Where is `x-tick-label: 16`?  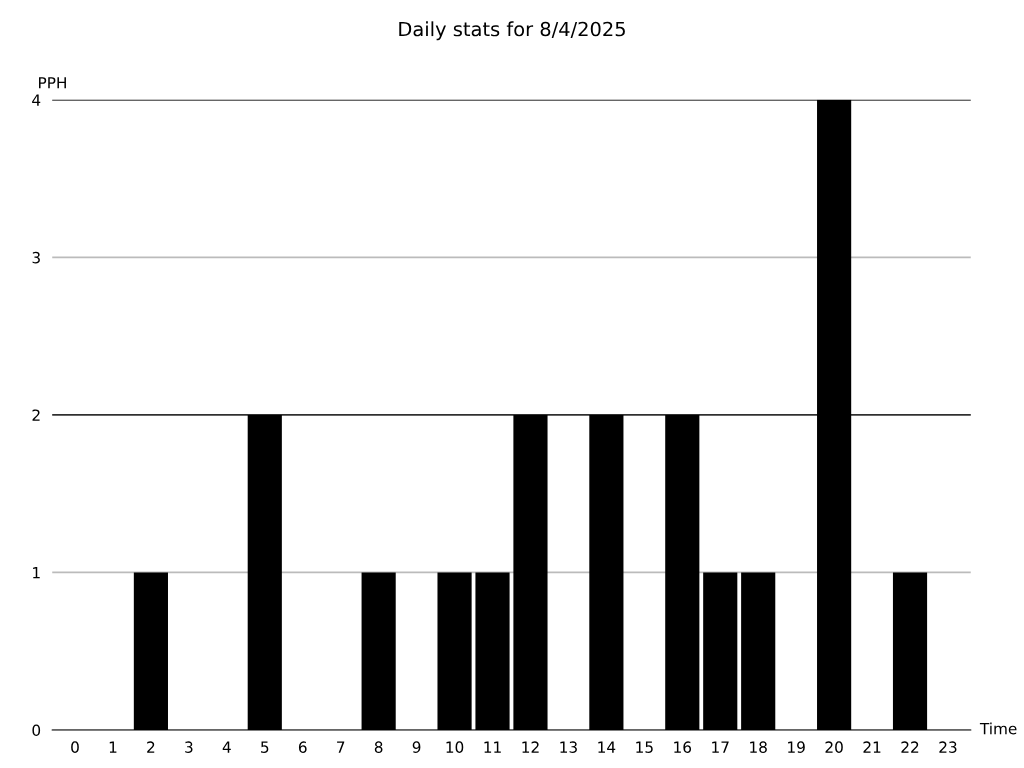
x-tick-label: 16 is located at coordinates (683, 747).